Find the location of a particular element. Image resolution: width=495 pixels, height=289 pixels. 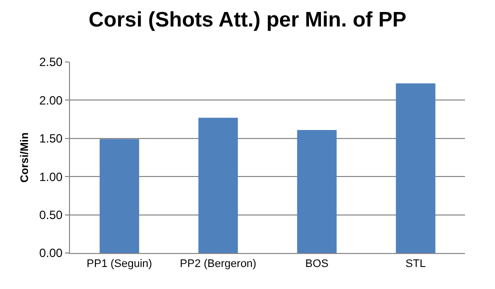

y-tick-label: 2.00 is located at coordinates (51, 100).